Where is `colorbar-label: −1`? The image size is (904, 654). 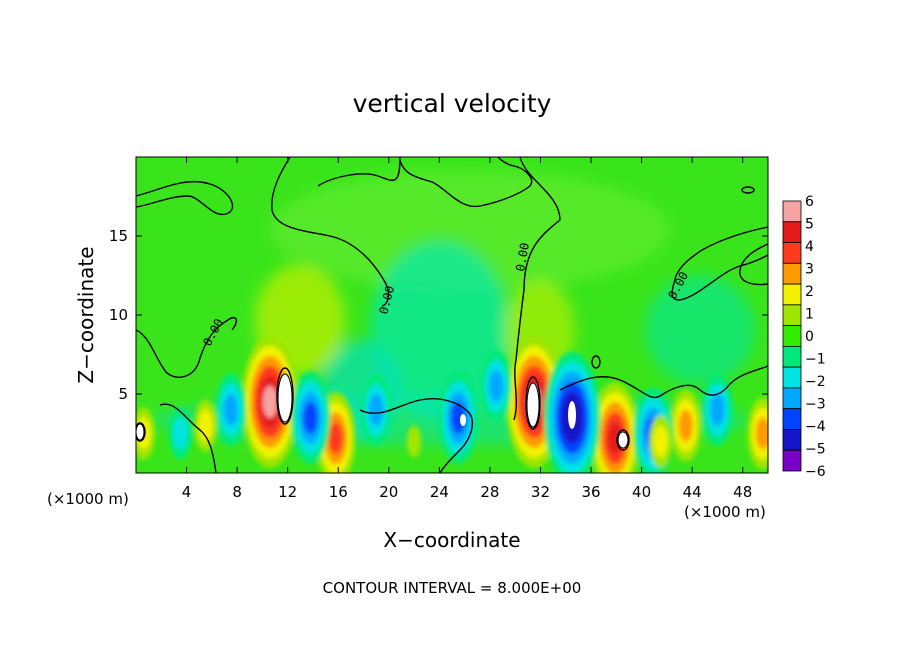
colorbar-label: −1 is located at coordinates (815, 360).